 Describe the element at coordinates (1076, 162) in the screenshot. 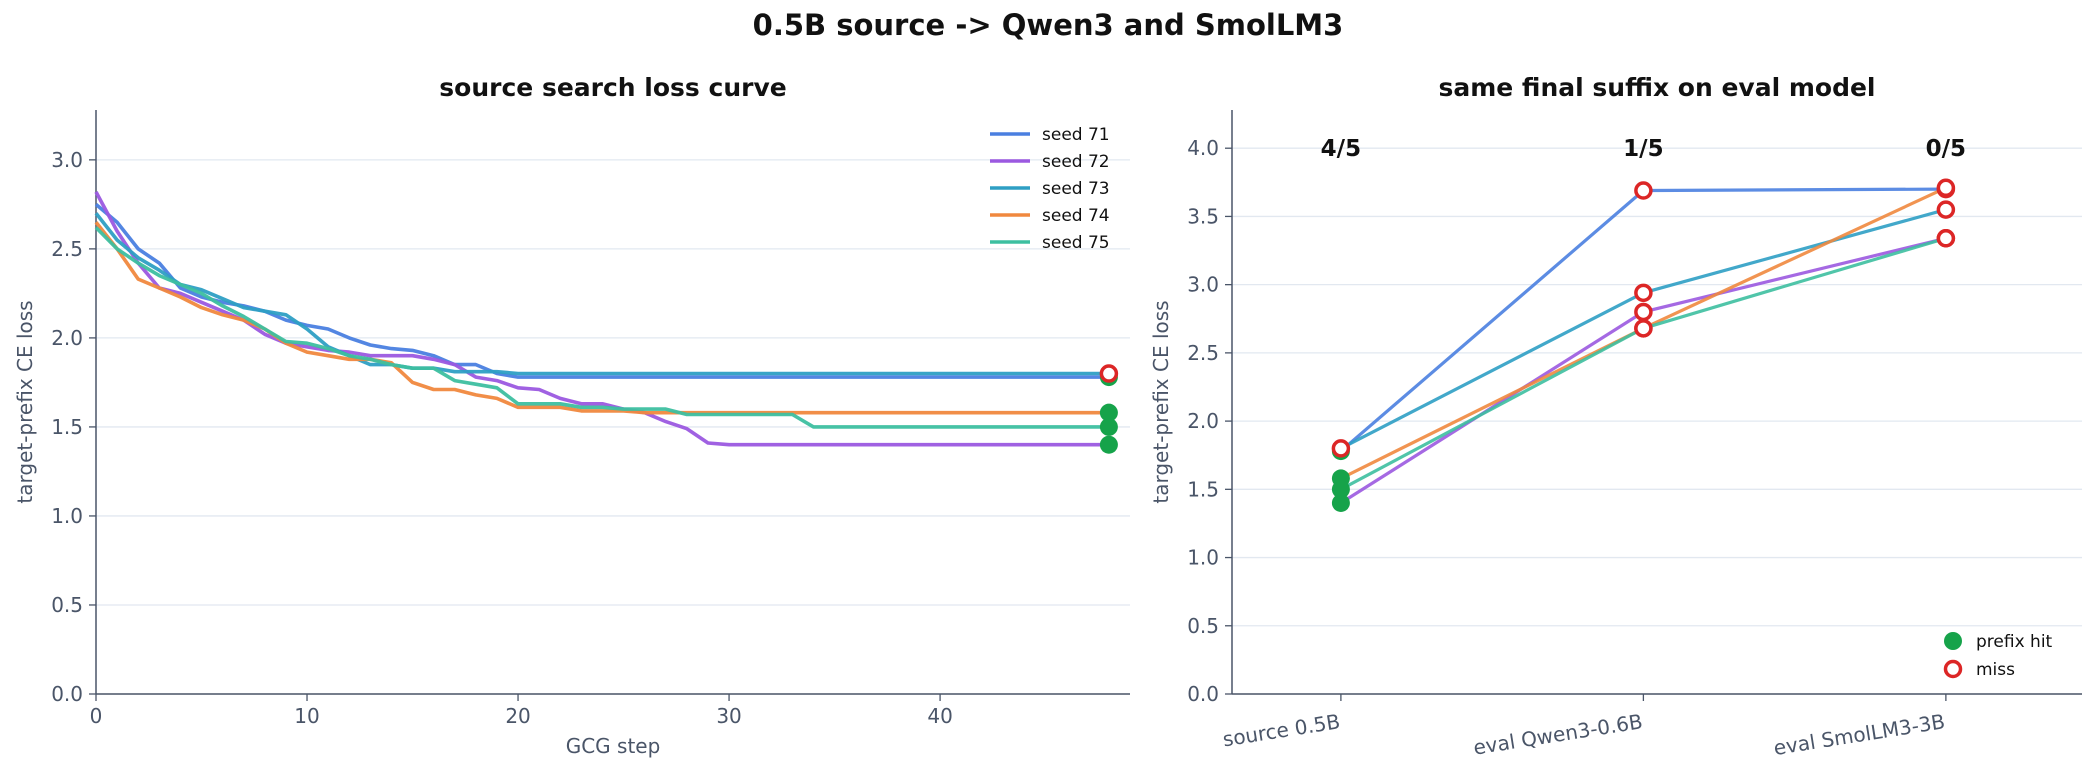

I see `legend-label: seed 72` at that location.